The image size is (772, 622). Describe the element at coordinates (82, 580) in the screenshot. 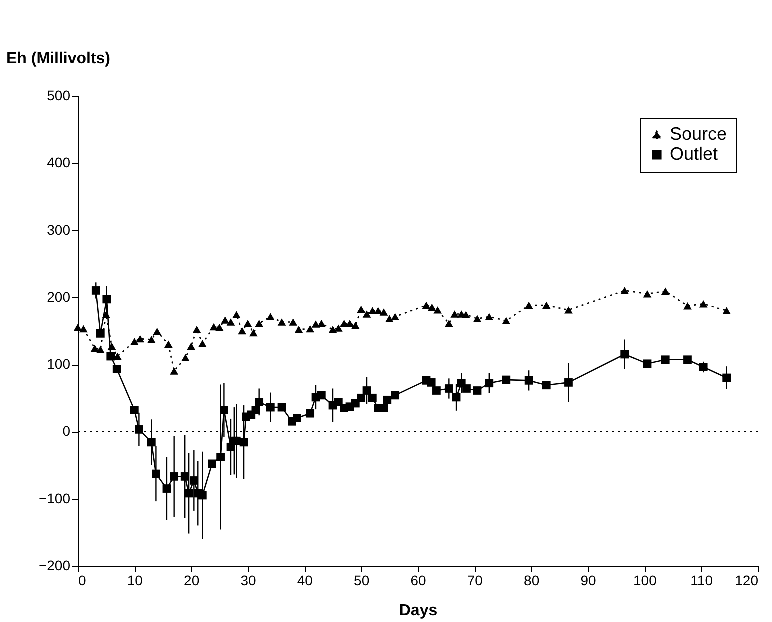

I see `x-tick-label: 0` at that location.